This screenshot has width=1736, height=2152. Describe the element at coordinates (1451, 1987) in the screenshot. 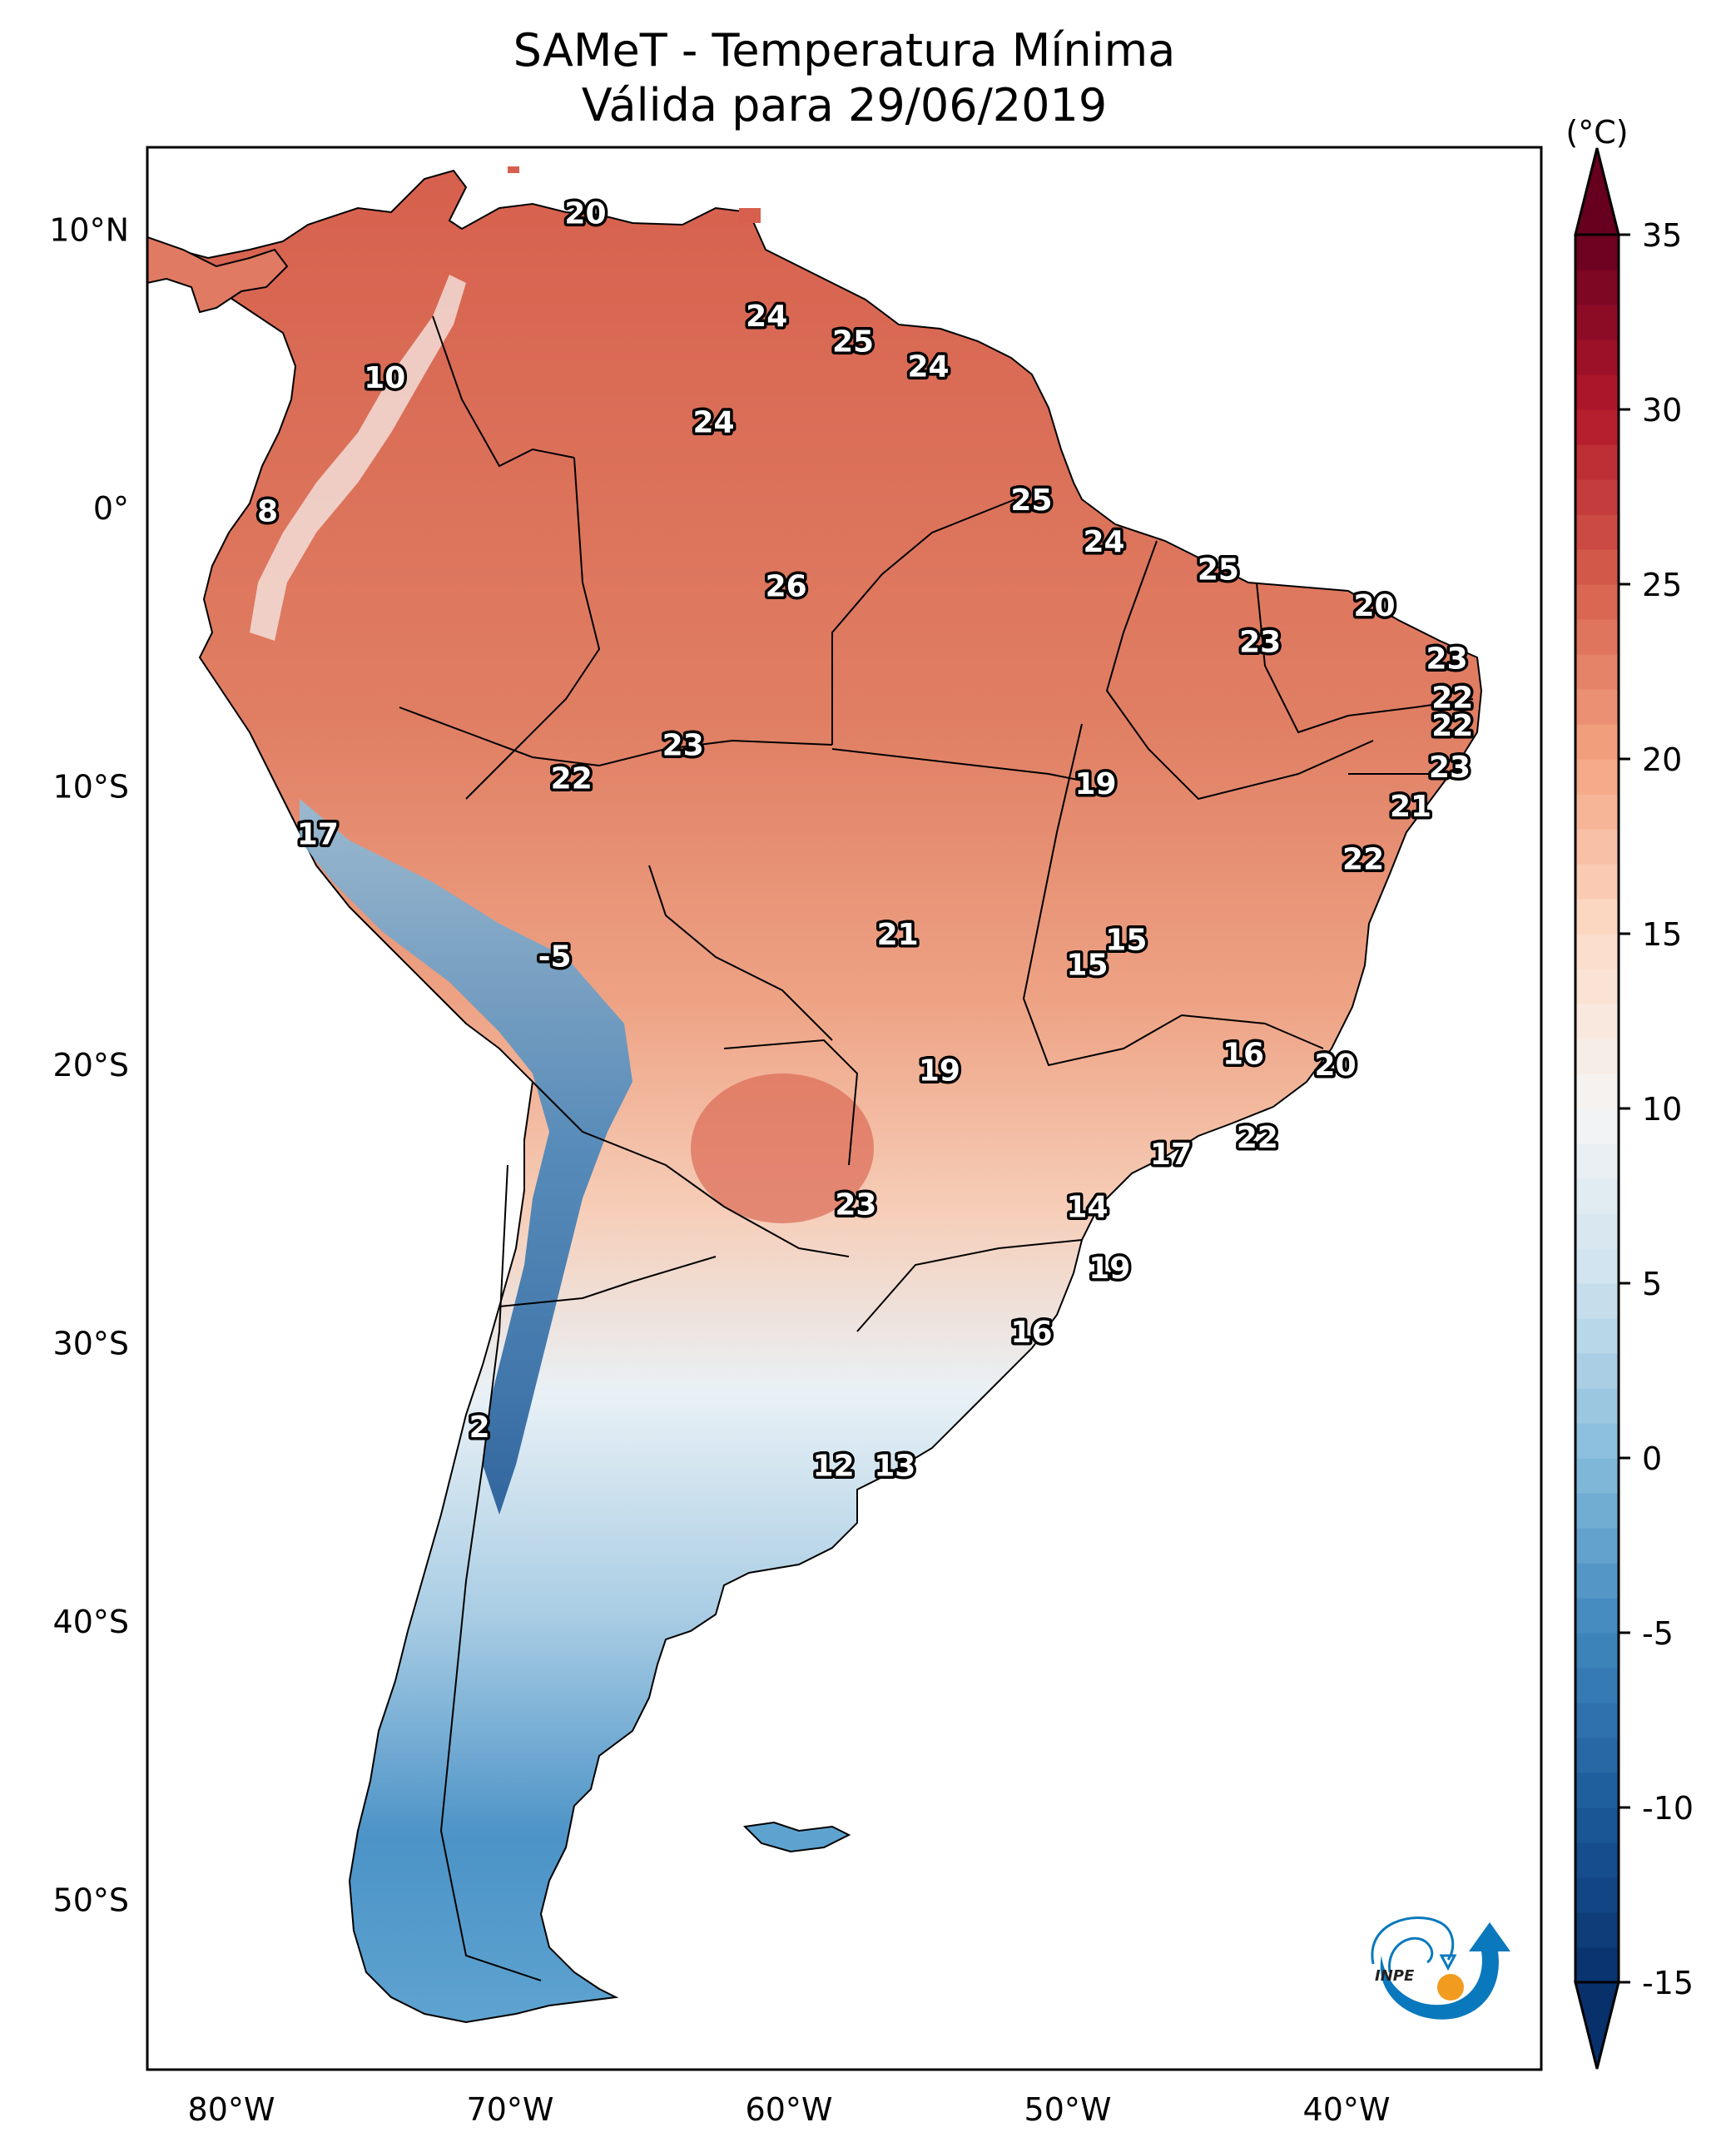

I see `logo-sun-icon` at that location.